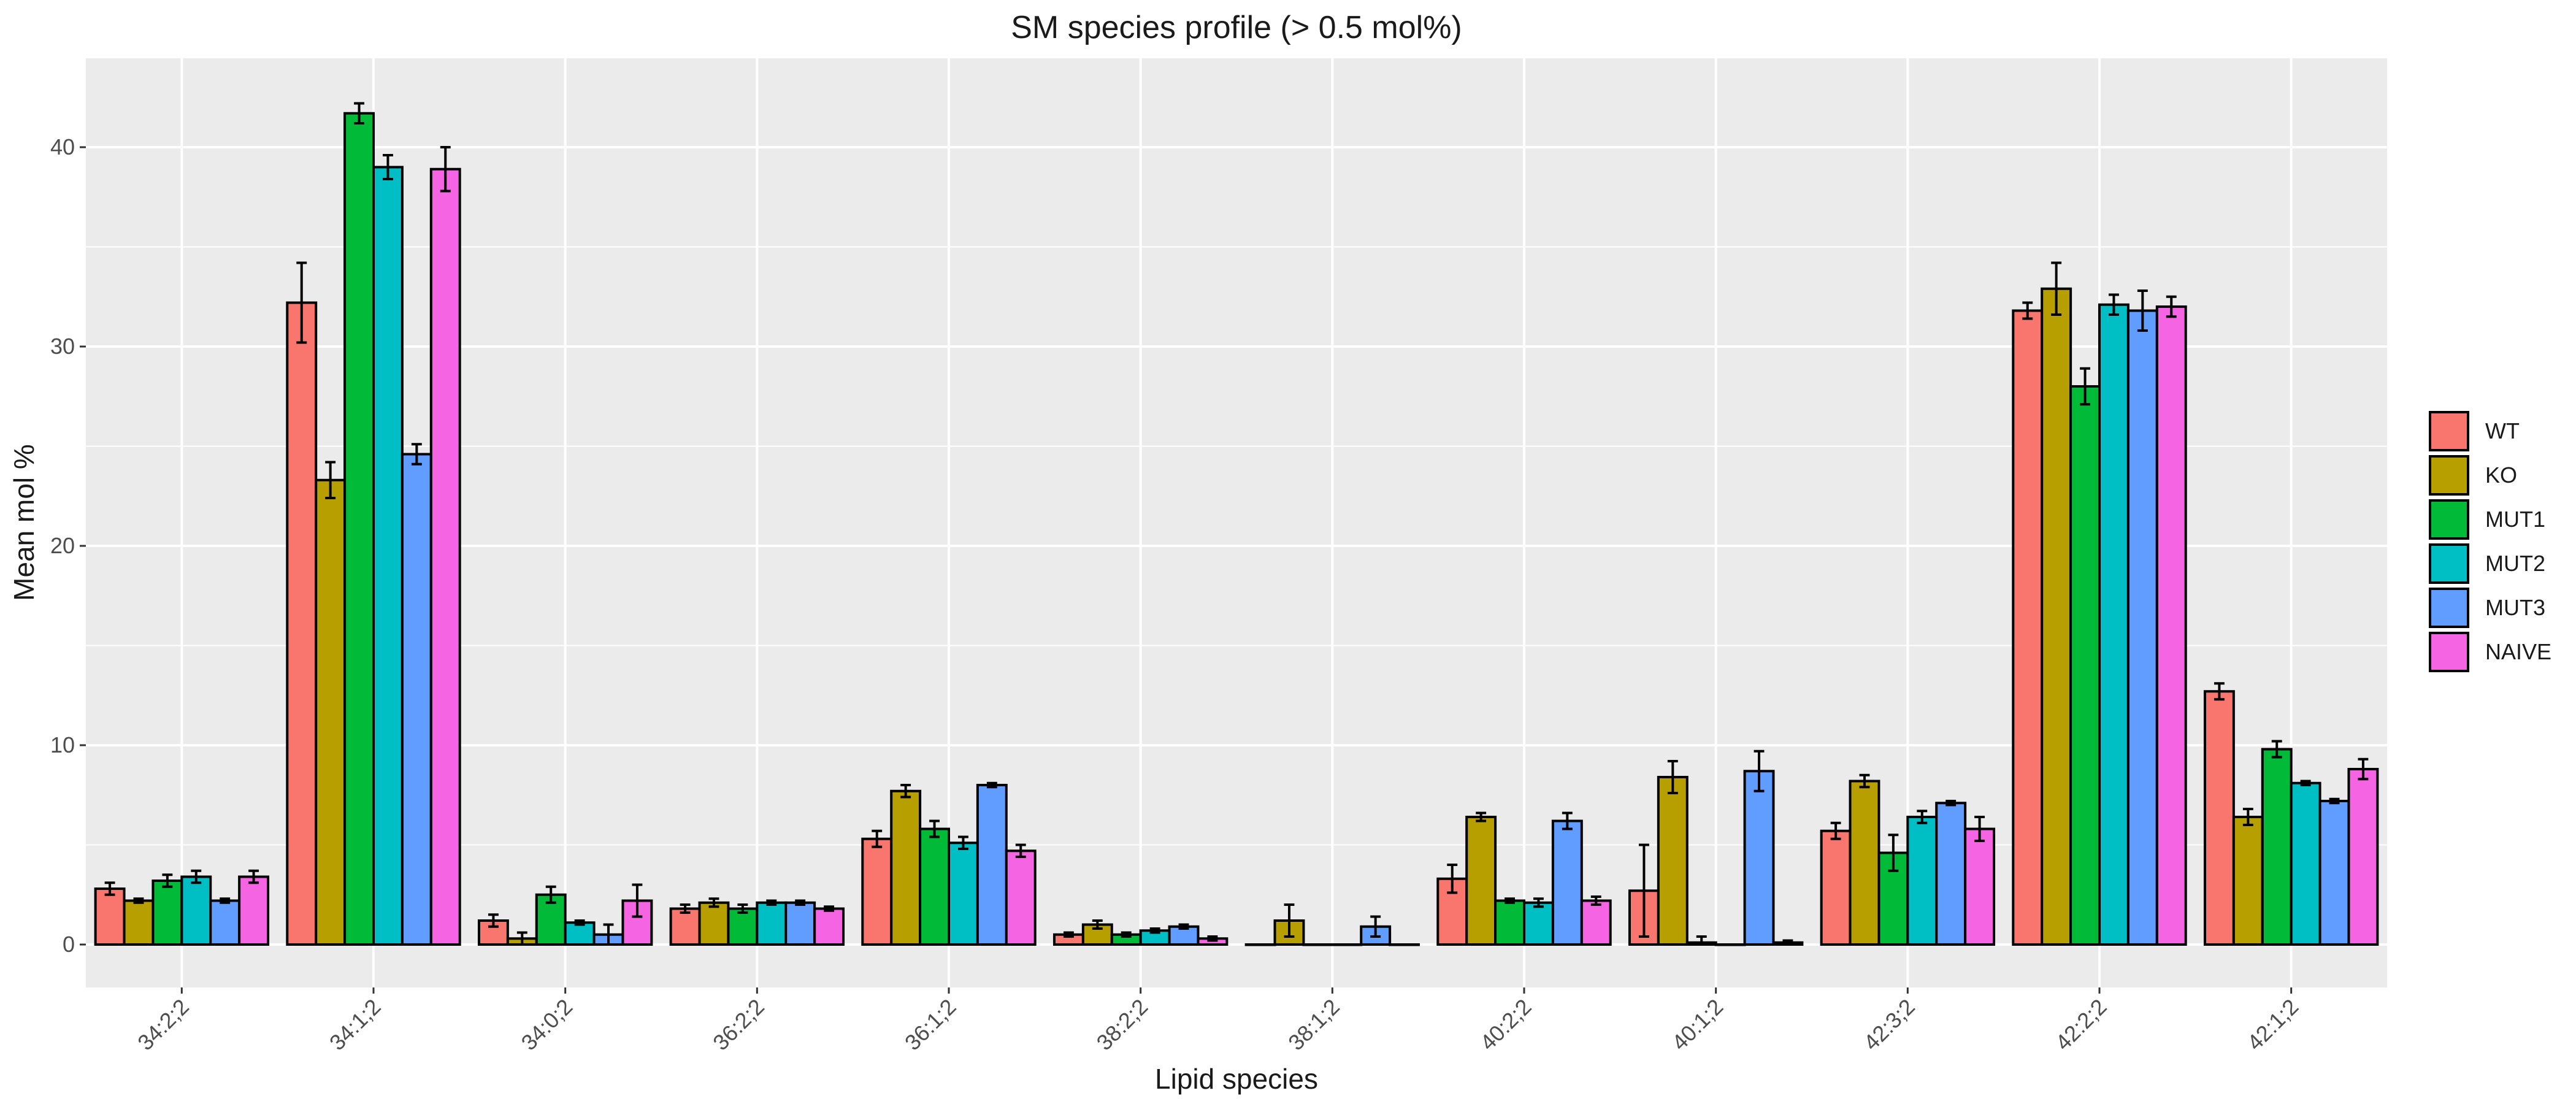  Describe the element at coordinates (62, 346) in the screenshot. I see `y-tick-label: 30` at that location.